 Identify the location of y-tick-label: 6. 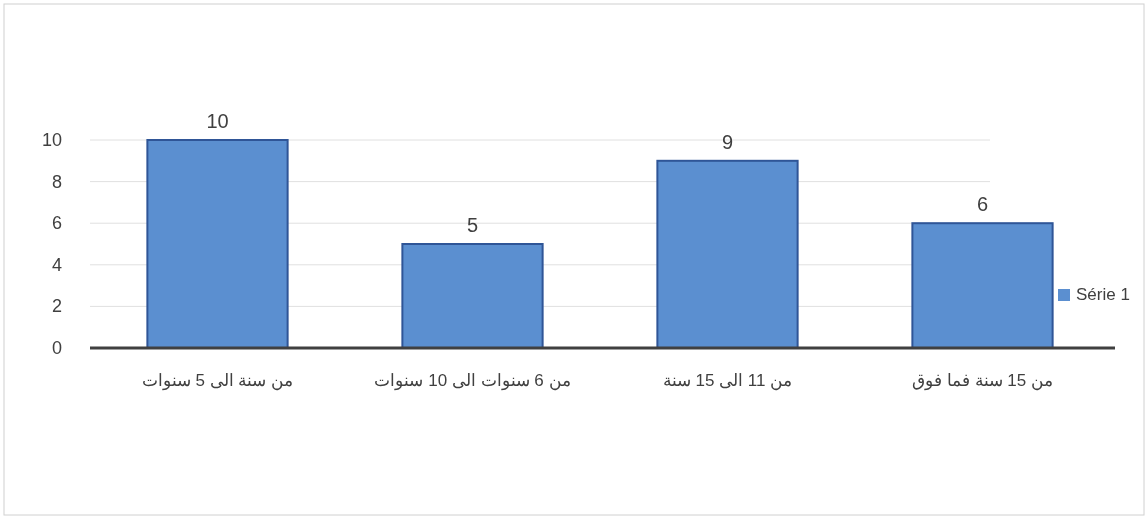
(56, 223).